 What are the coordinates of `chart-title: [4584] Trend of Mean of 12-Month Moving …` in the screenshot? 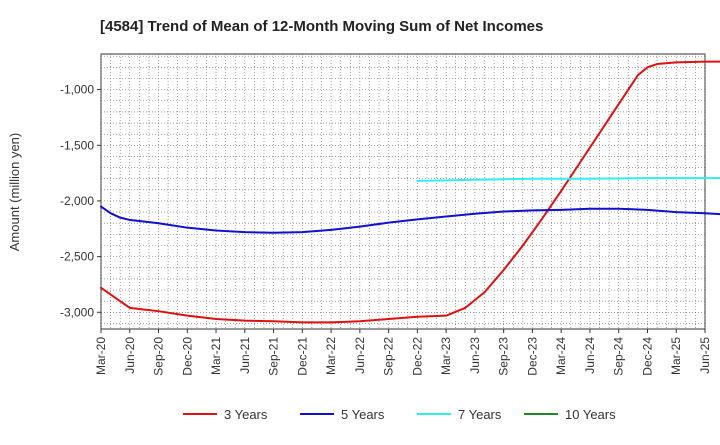 It's located at (321, 26).